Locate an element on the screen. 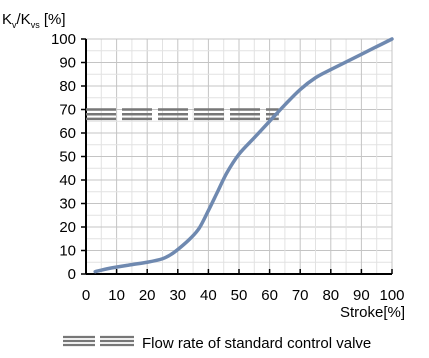  reference-lines is located at coordinates (182, 114).